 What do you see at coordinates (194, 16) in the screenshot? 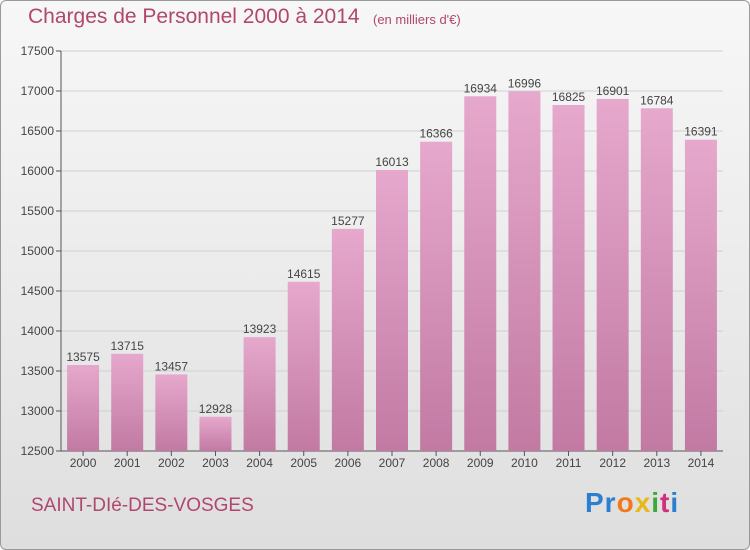
I see `chart-title: Charges de Personnel 2000 à 2014` at bounding box center [194, 16].